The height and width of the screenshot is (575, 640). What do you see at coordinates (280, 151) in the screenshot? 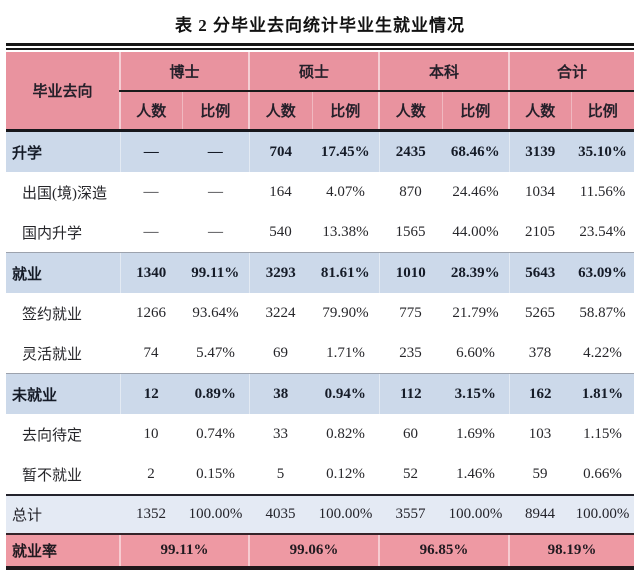
I see `cell: 704` at bounding box center [280, 151].